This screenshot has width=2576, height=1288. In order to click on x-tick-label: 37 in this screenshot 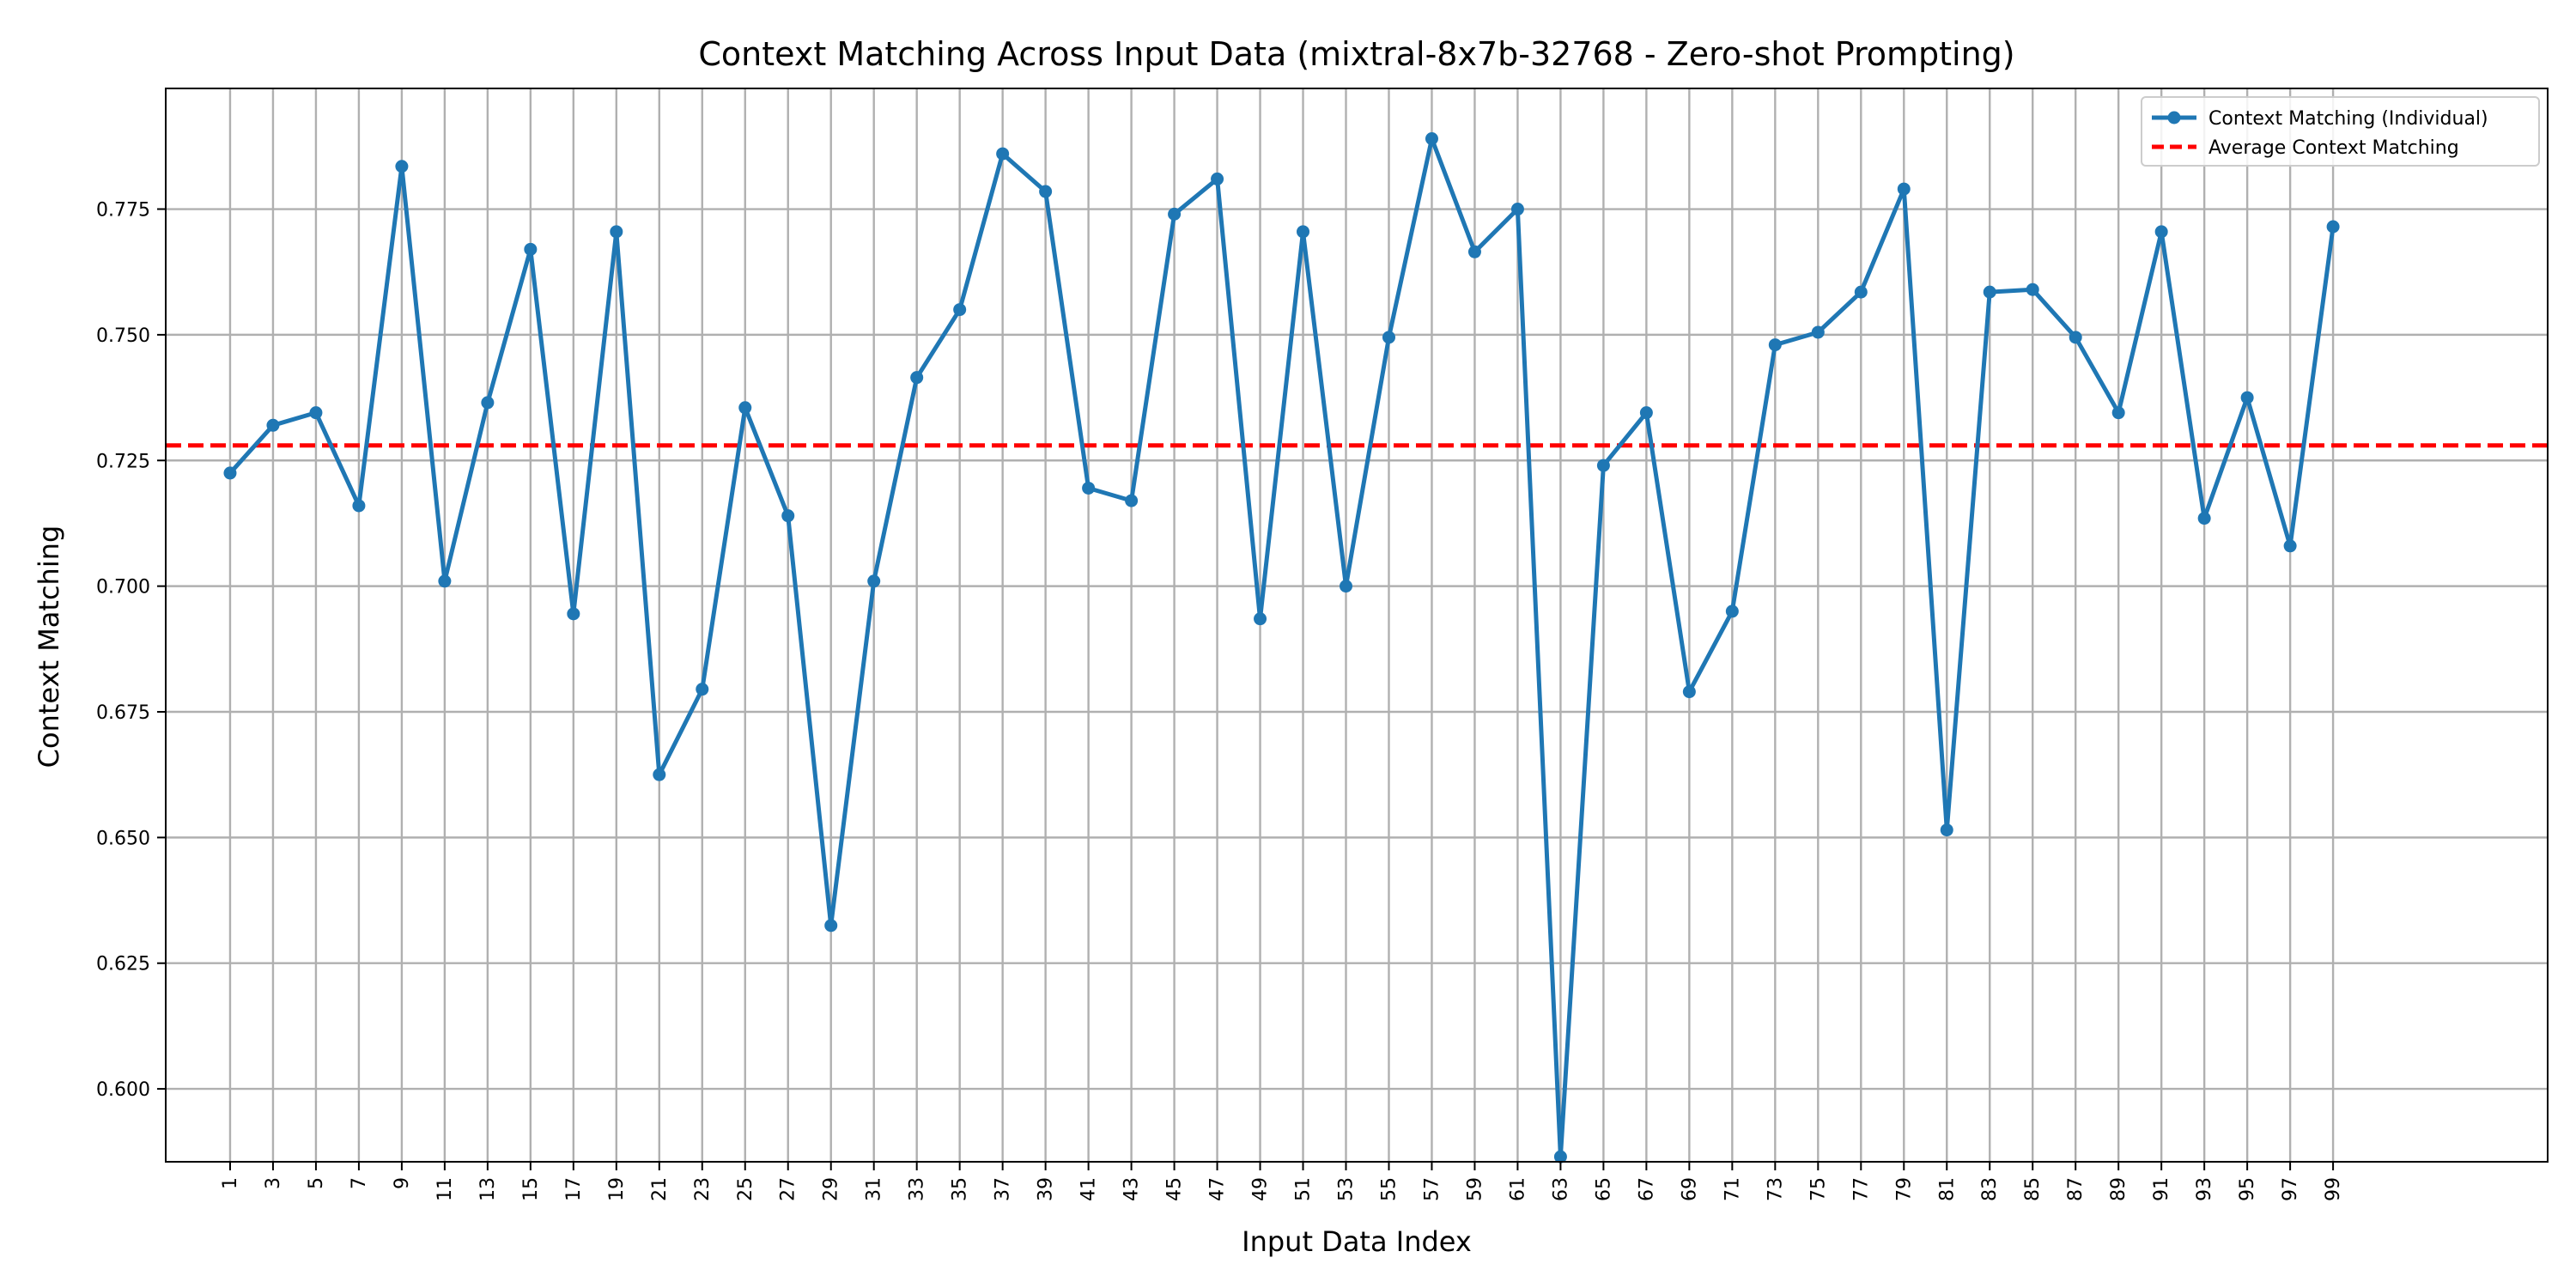, I will do `click(1003, 1189)`.